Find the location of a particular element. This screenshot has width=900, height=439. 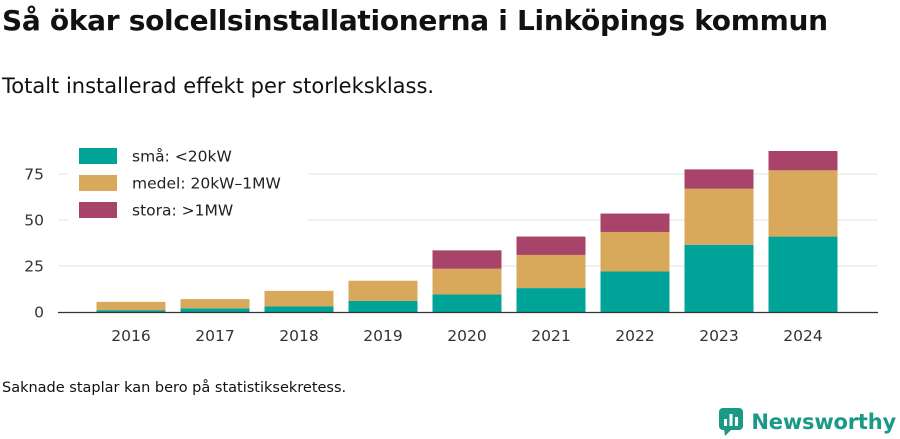

x-tick-label: 2016 is located at coordinates (130, 336).